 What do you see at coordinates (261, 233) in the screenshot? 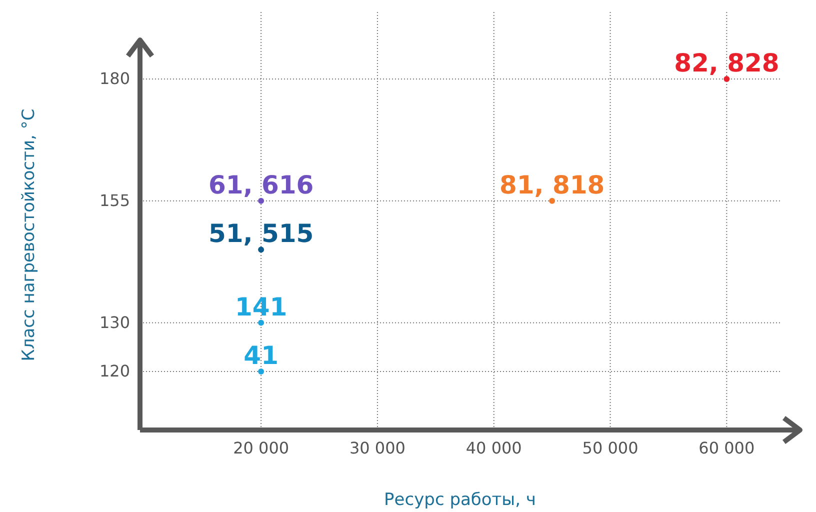
I see `series-label: 51, 515` at bounding box center [261, 233].